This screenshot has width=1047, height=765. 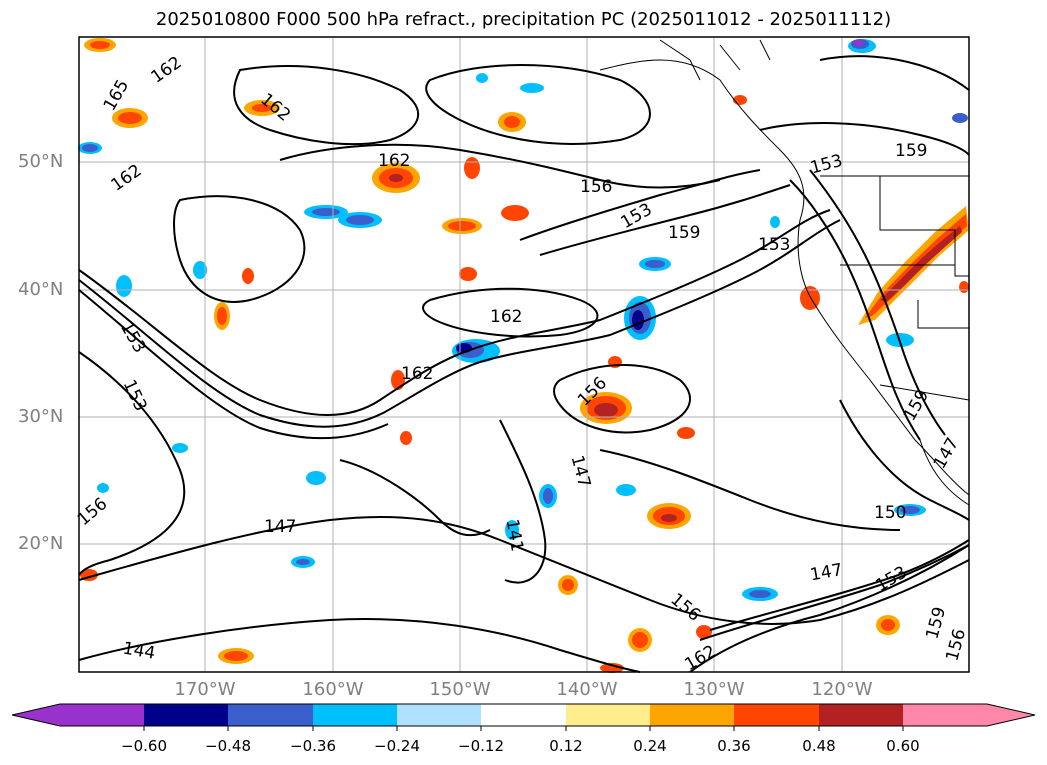 What do you see at coordinates (774, 245) in the screenshot?
I see `contour-label: 153` at bounding box center [774, 245].